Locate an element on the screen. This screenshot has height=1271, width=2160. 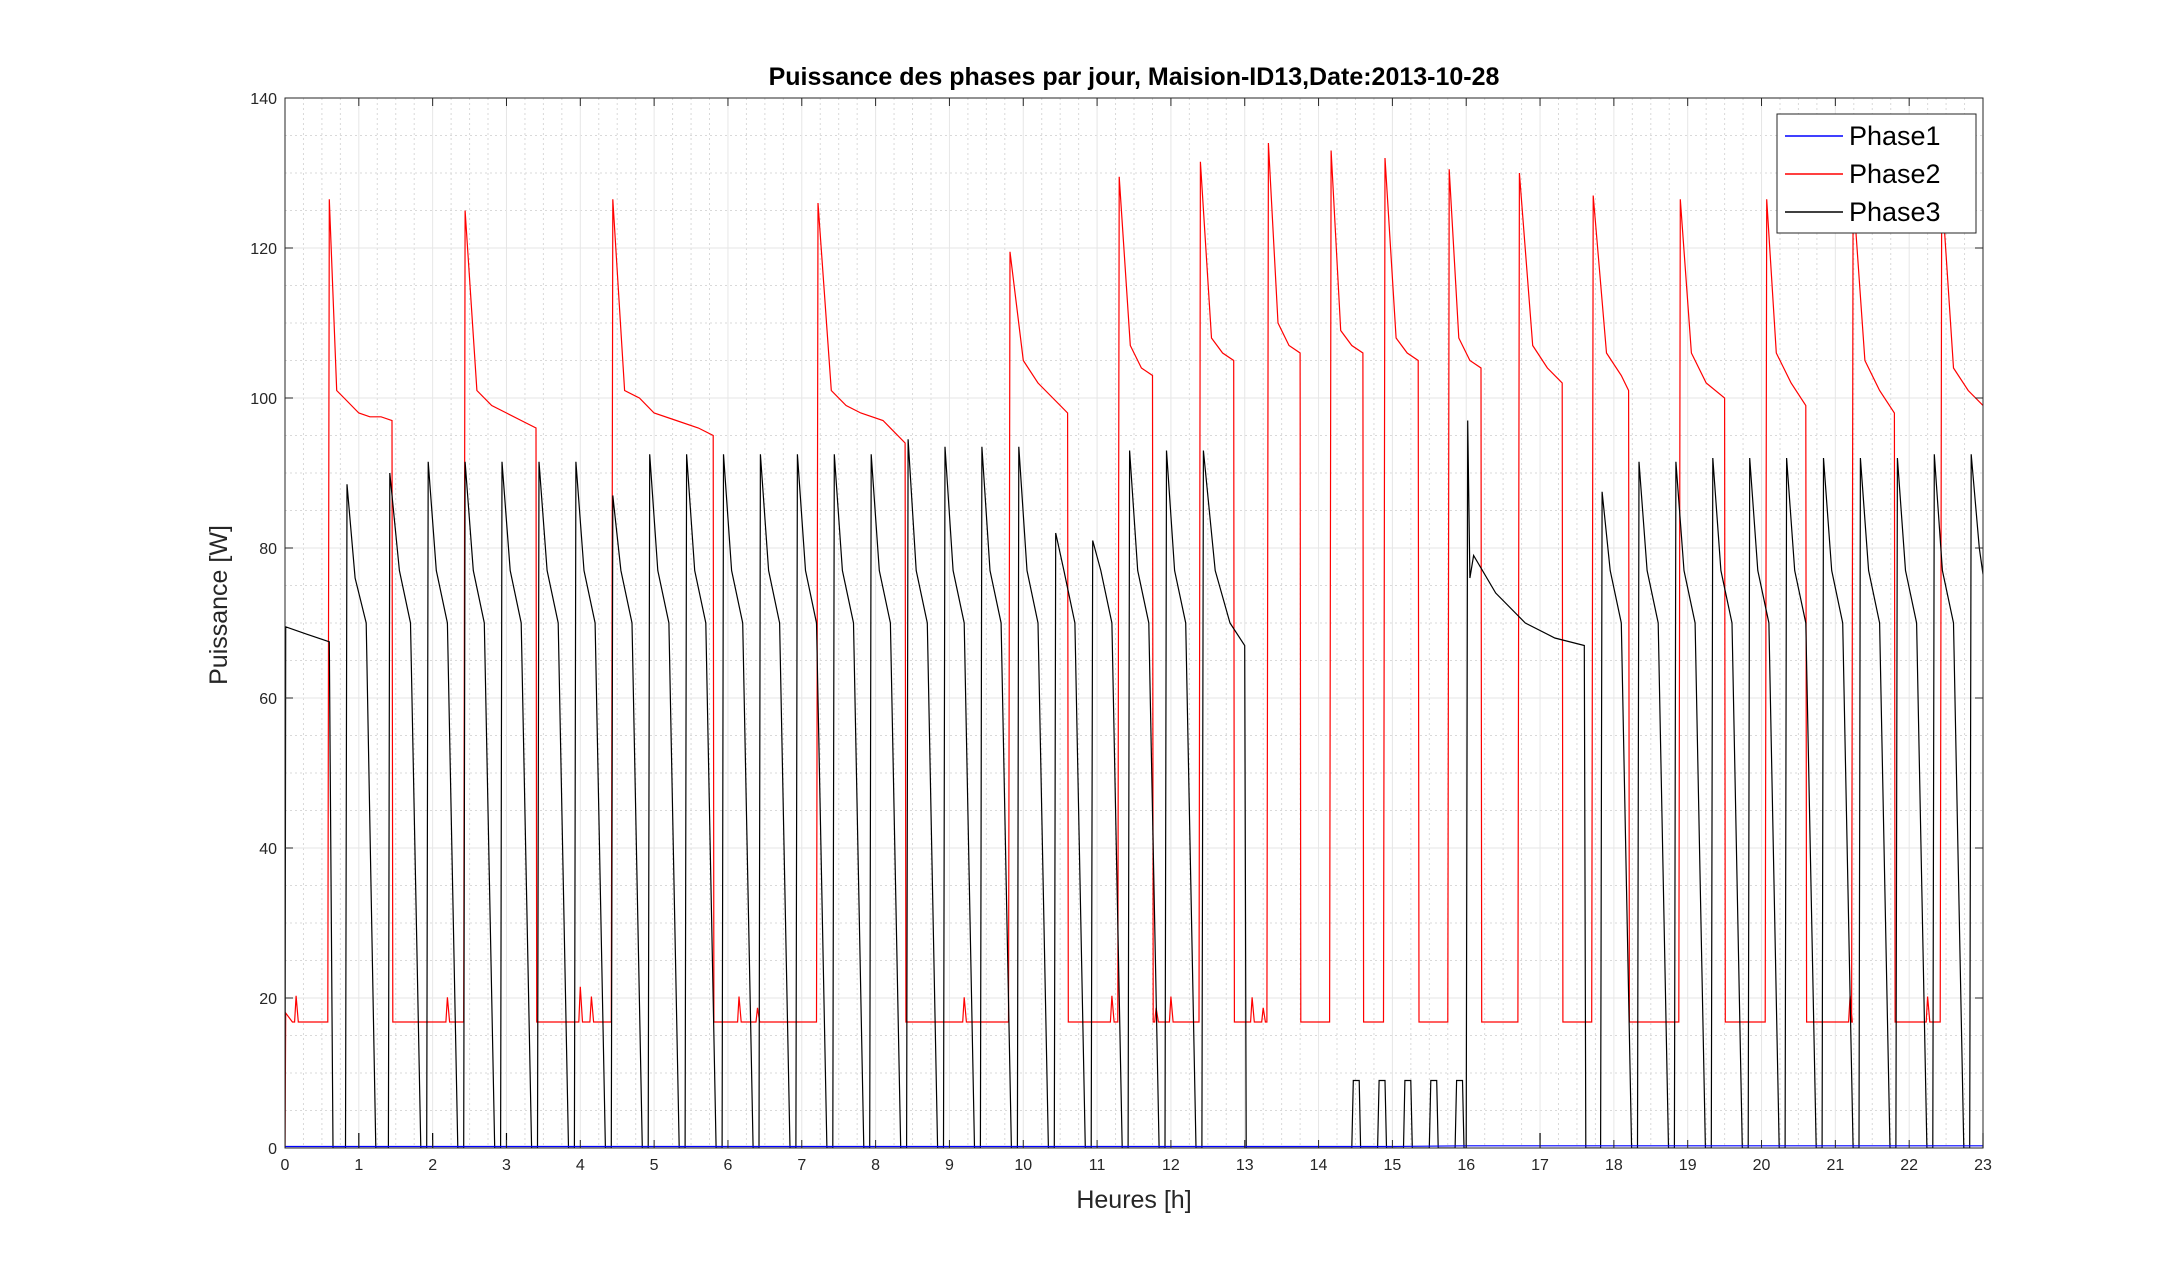
x-tick-label: 21 is located at coordinates (1835, 1165).